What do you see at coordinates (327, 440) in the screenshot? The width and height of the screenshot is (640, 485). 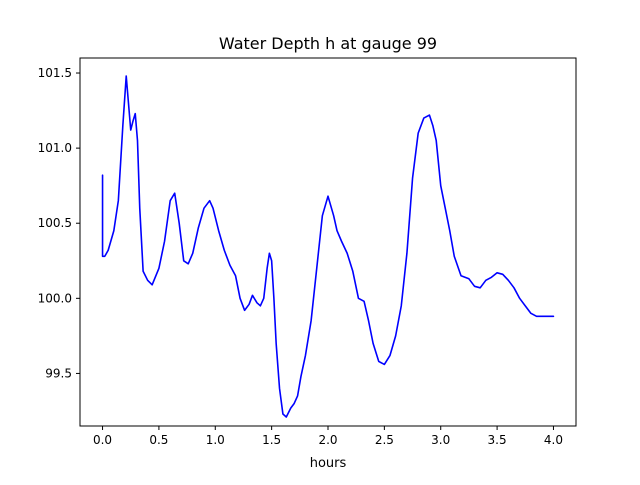 I see `x-tick-label: 2.0` at bounding box center [327, 440].